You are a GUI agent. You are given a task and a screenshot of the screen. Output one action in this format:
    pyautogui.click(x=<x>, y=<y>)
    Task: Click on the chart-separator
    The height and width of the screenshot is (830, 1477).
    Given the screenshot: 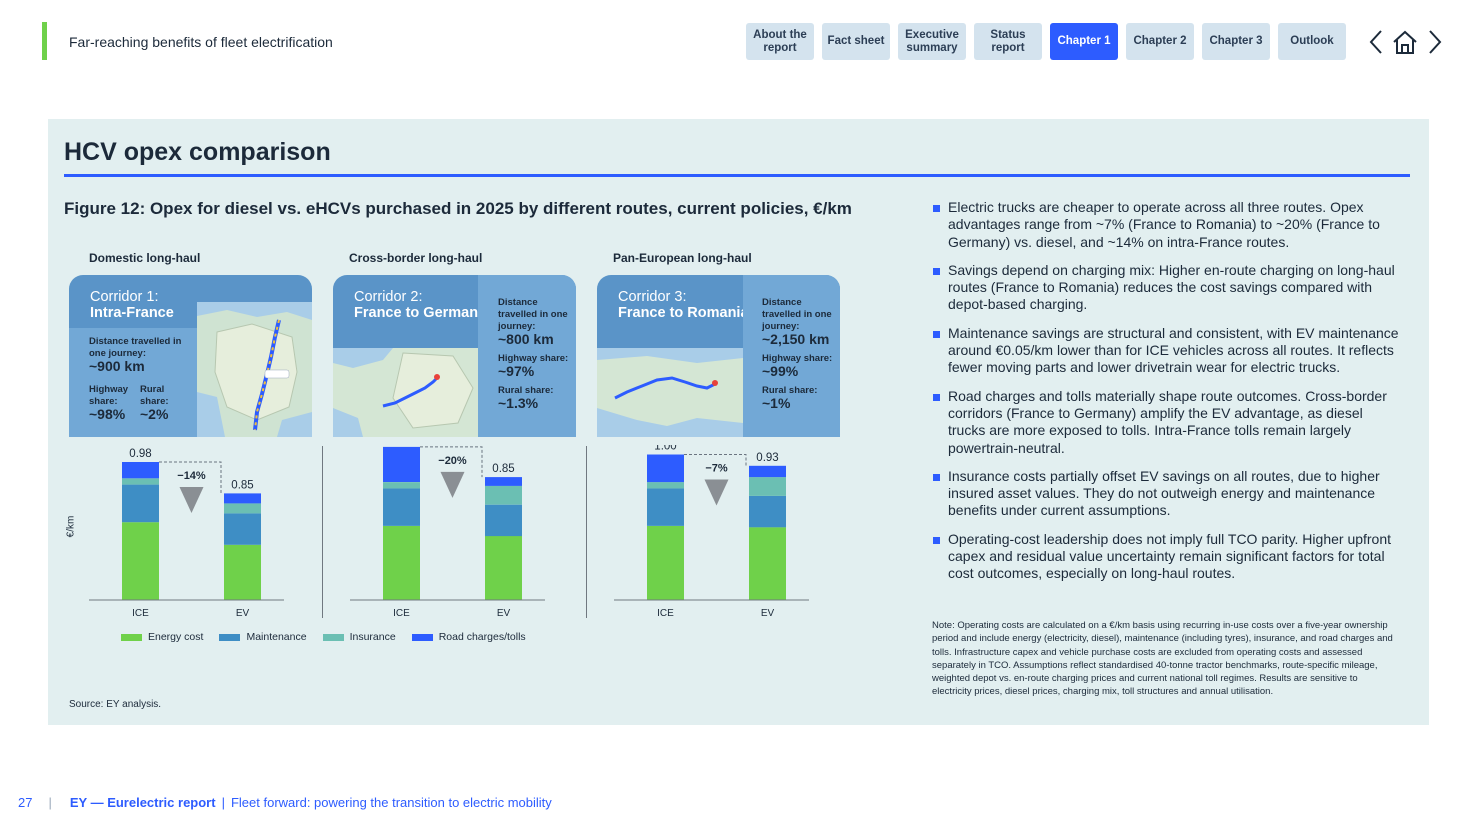 What is the action you would take?
    pyautogui.click(x=586, y=532)
    